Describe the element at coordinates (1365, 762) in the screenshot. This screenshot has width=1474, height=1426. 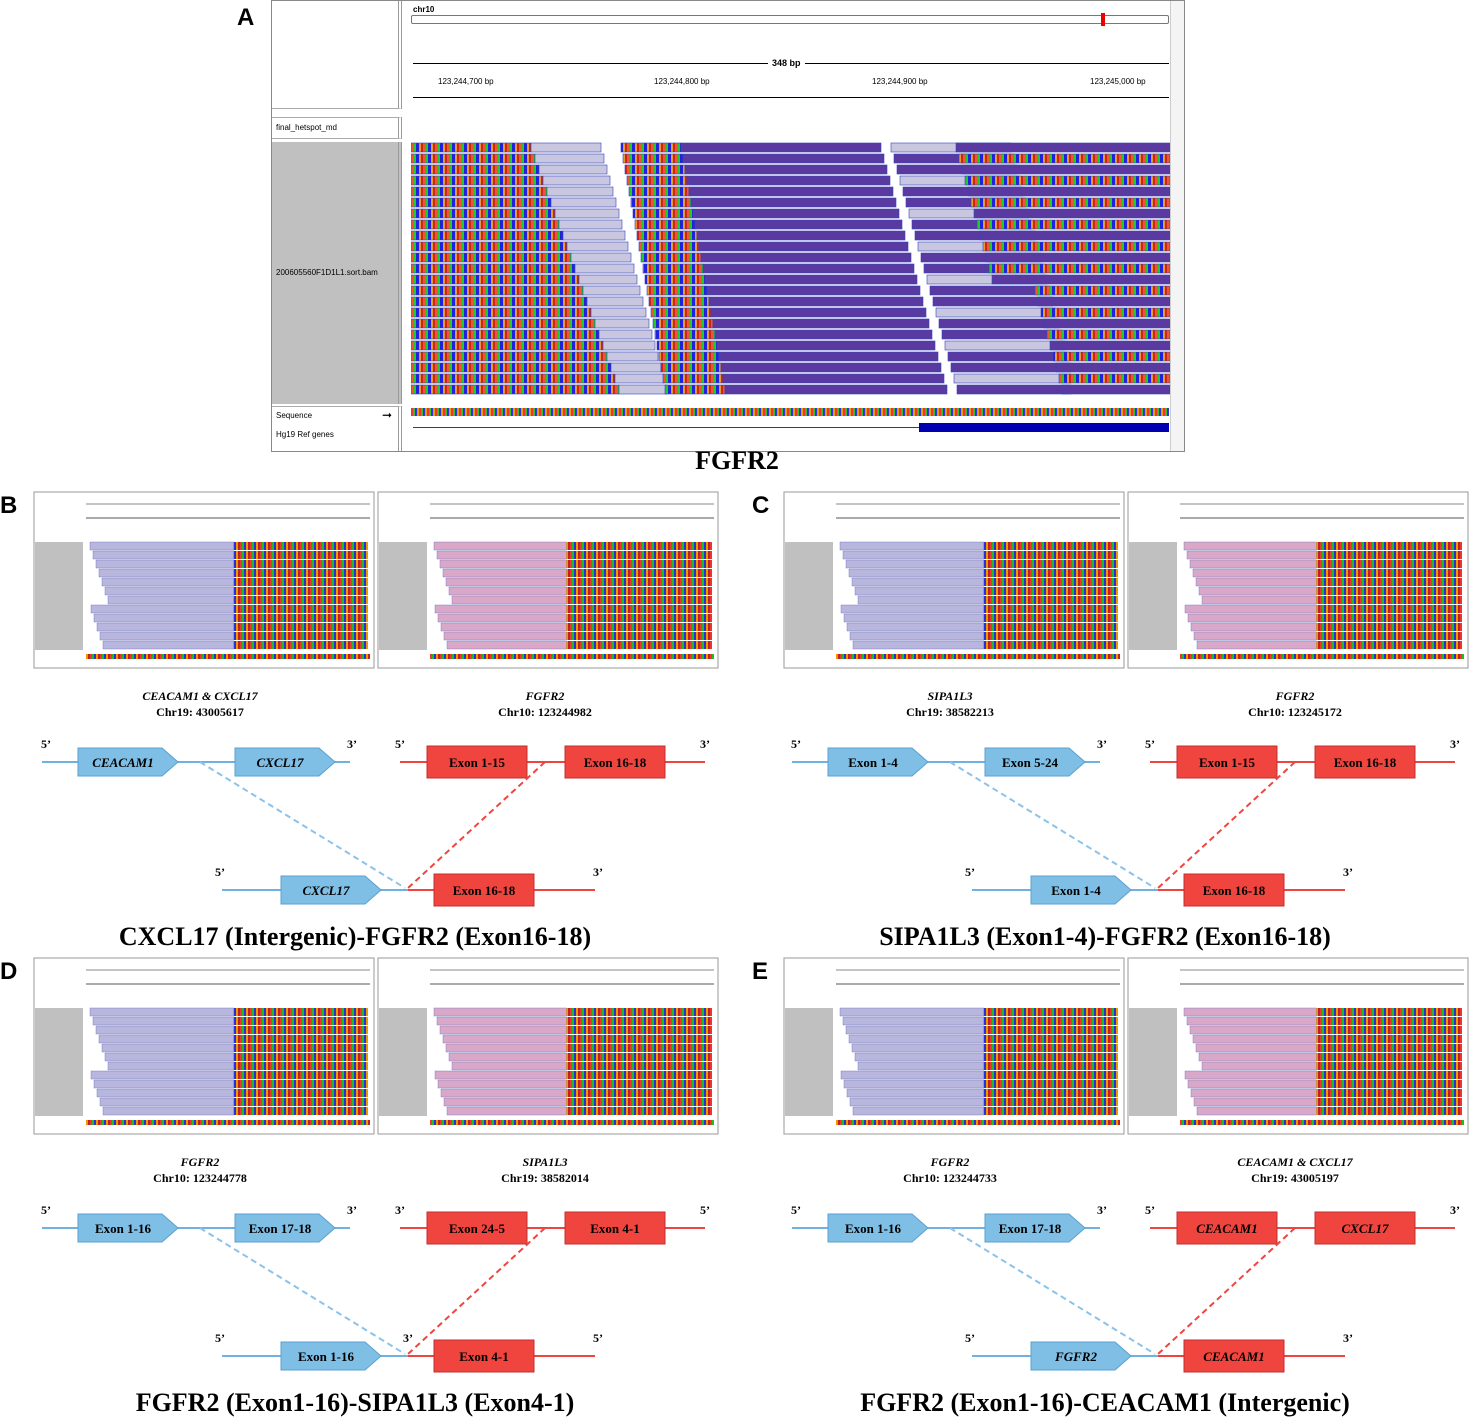
I see `right-gene-part-2-label: Exon 16-18` at that location.